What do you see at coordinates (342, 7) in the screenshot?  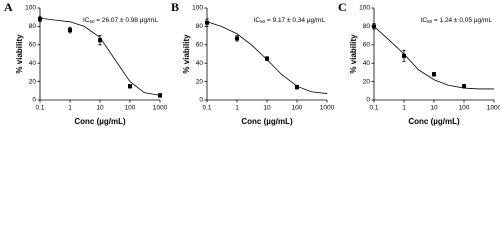 I see `panel-label: C` at bounding box center [342, 7].